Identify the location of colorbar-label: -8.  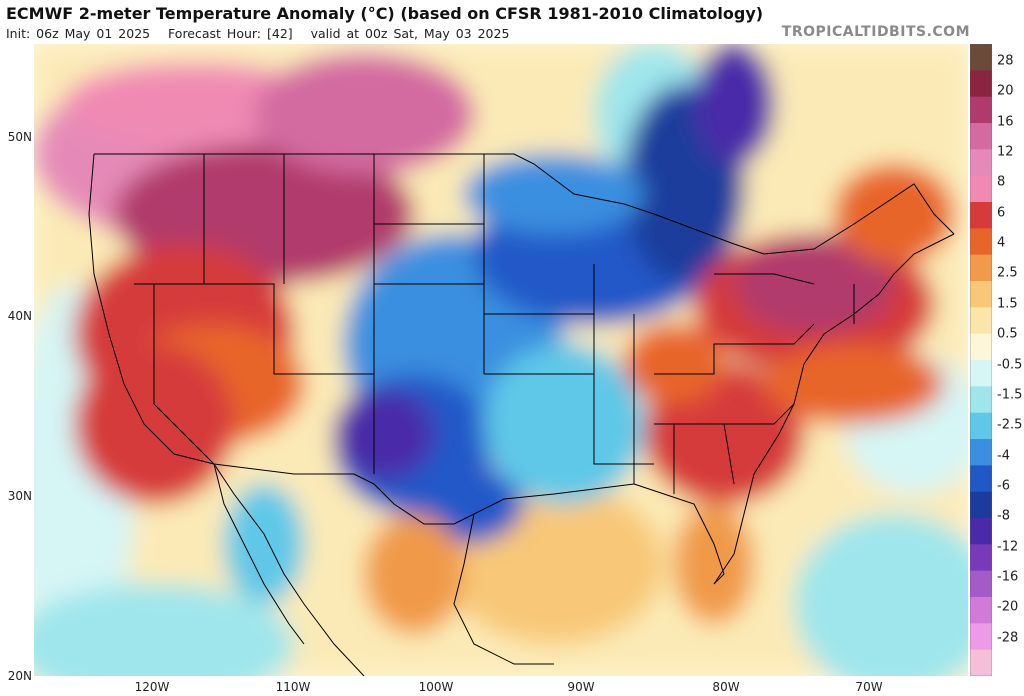
(1003, 516).